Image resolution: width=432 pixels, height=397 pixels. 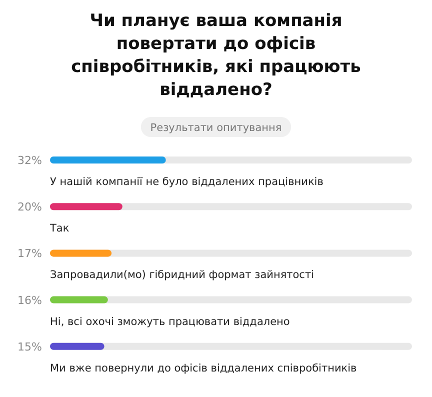 I want to click on y-tick-label: Так, so click(x=59, y=228).